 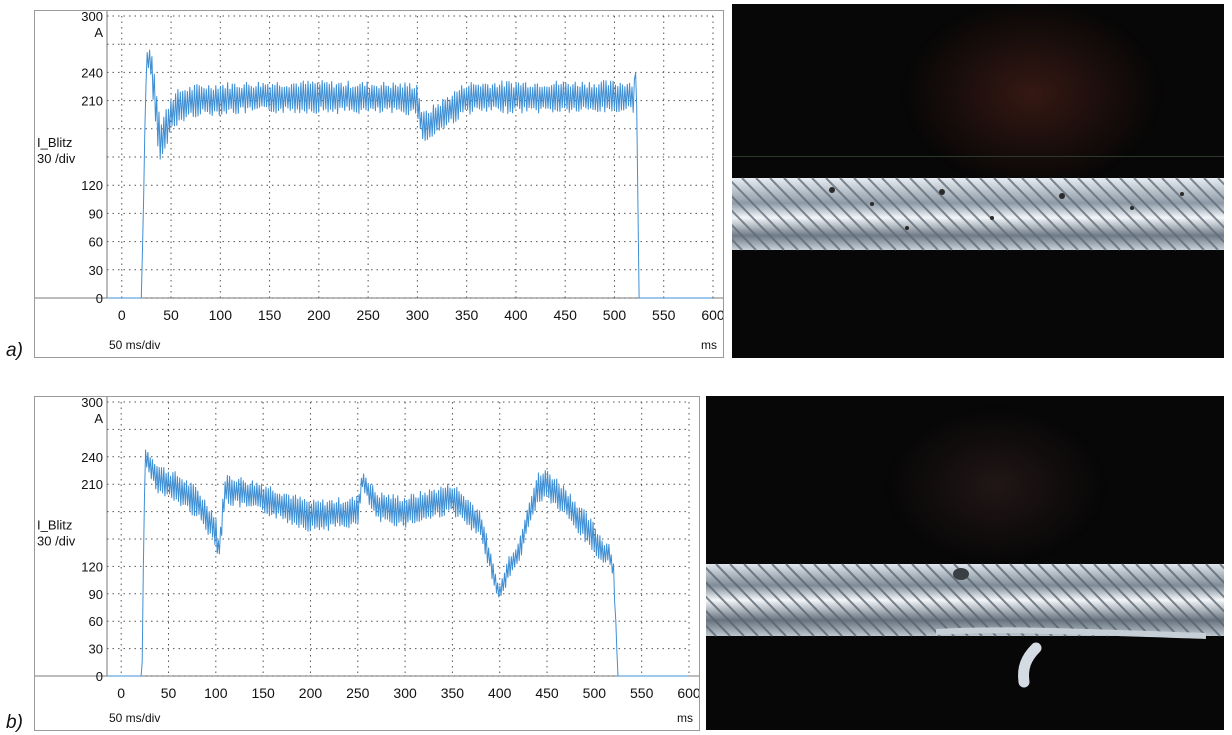 I want to click on x-scale-label: 50 ms/div, so click(x=134, y=345).